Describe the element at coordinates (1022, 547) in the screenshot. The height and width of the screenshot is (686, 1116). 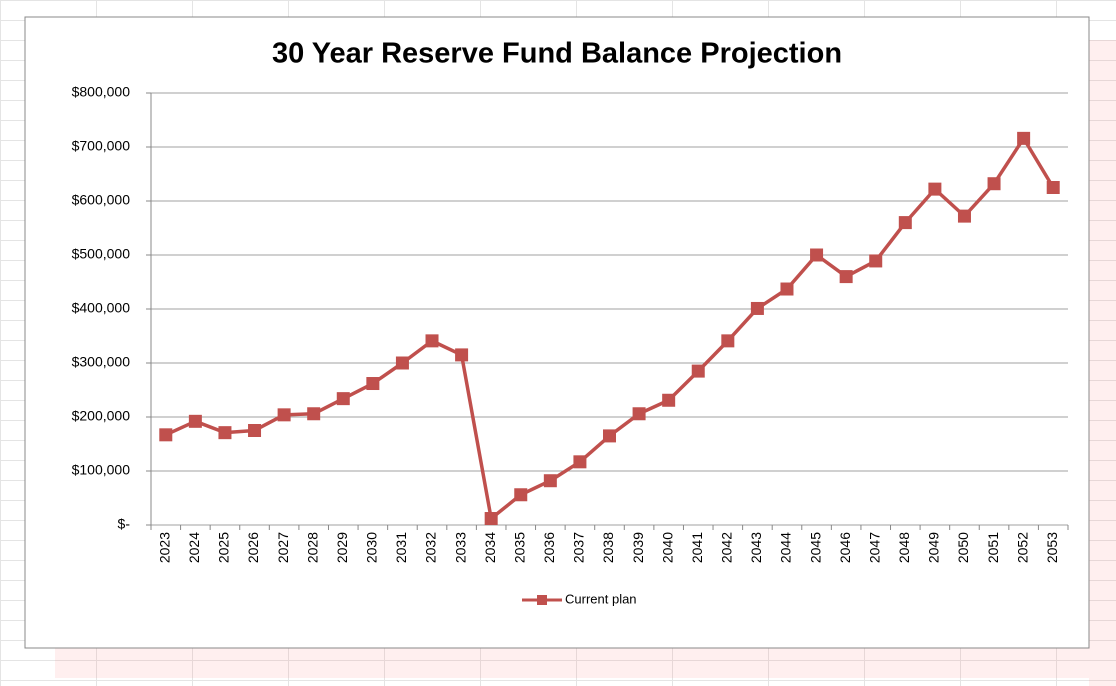
I see `x-tick-label: 2052` at that location.